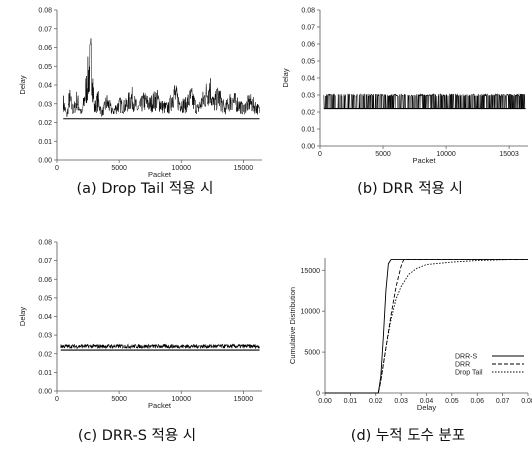 The height and width of the screenshot is (460, 532). What do you see at coordinates (325, 401) in the screenshot?
I see `x-tick-label: 0.00` at bounding box center [325, 401].